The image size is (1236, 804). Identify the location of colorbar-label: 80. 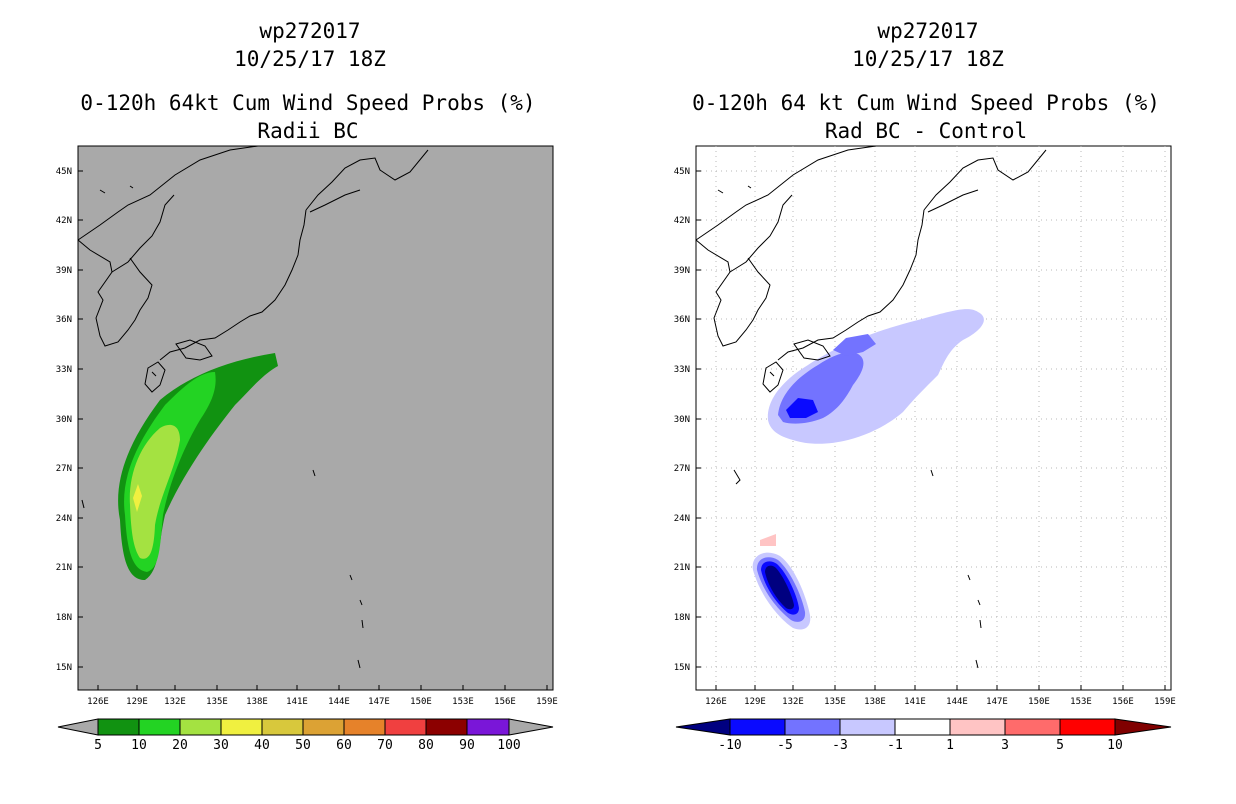
(426, 745).